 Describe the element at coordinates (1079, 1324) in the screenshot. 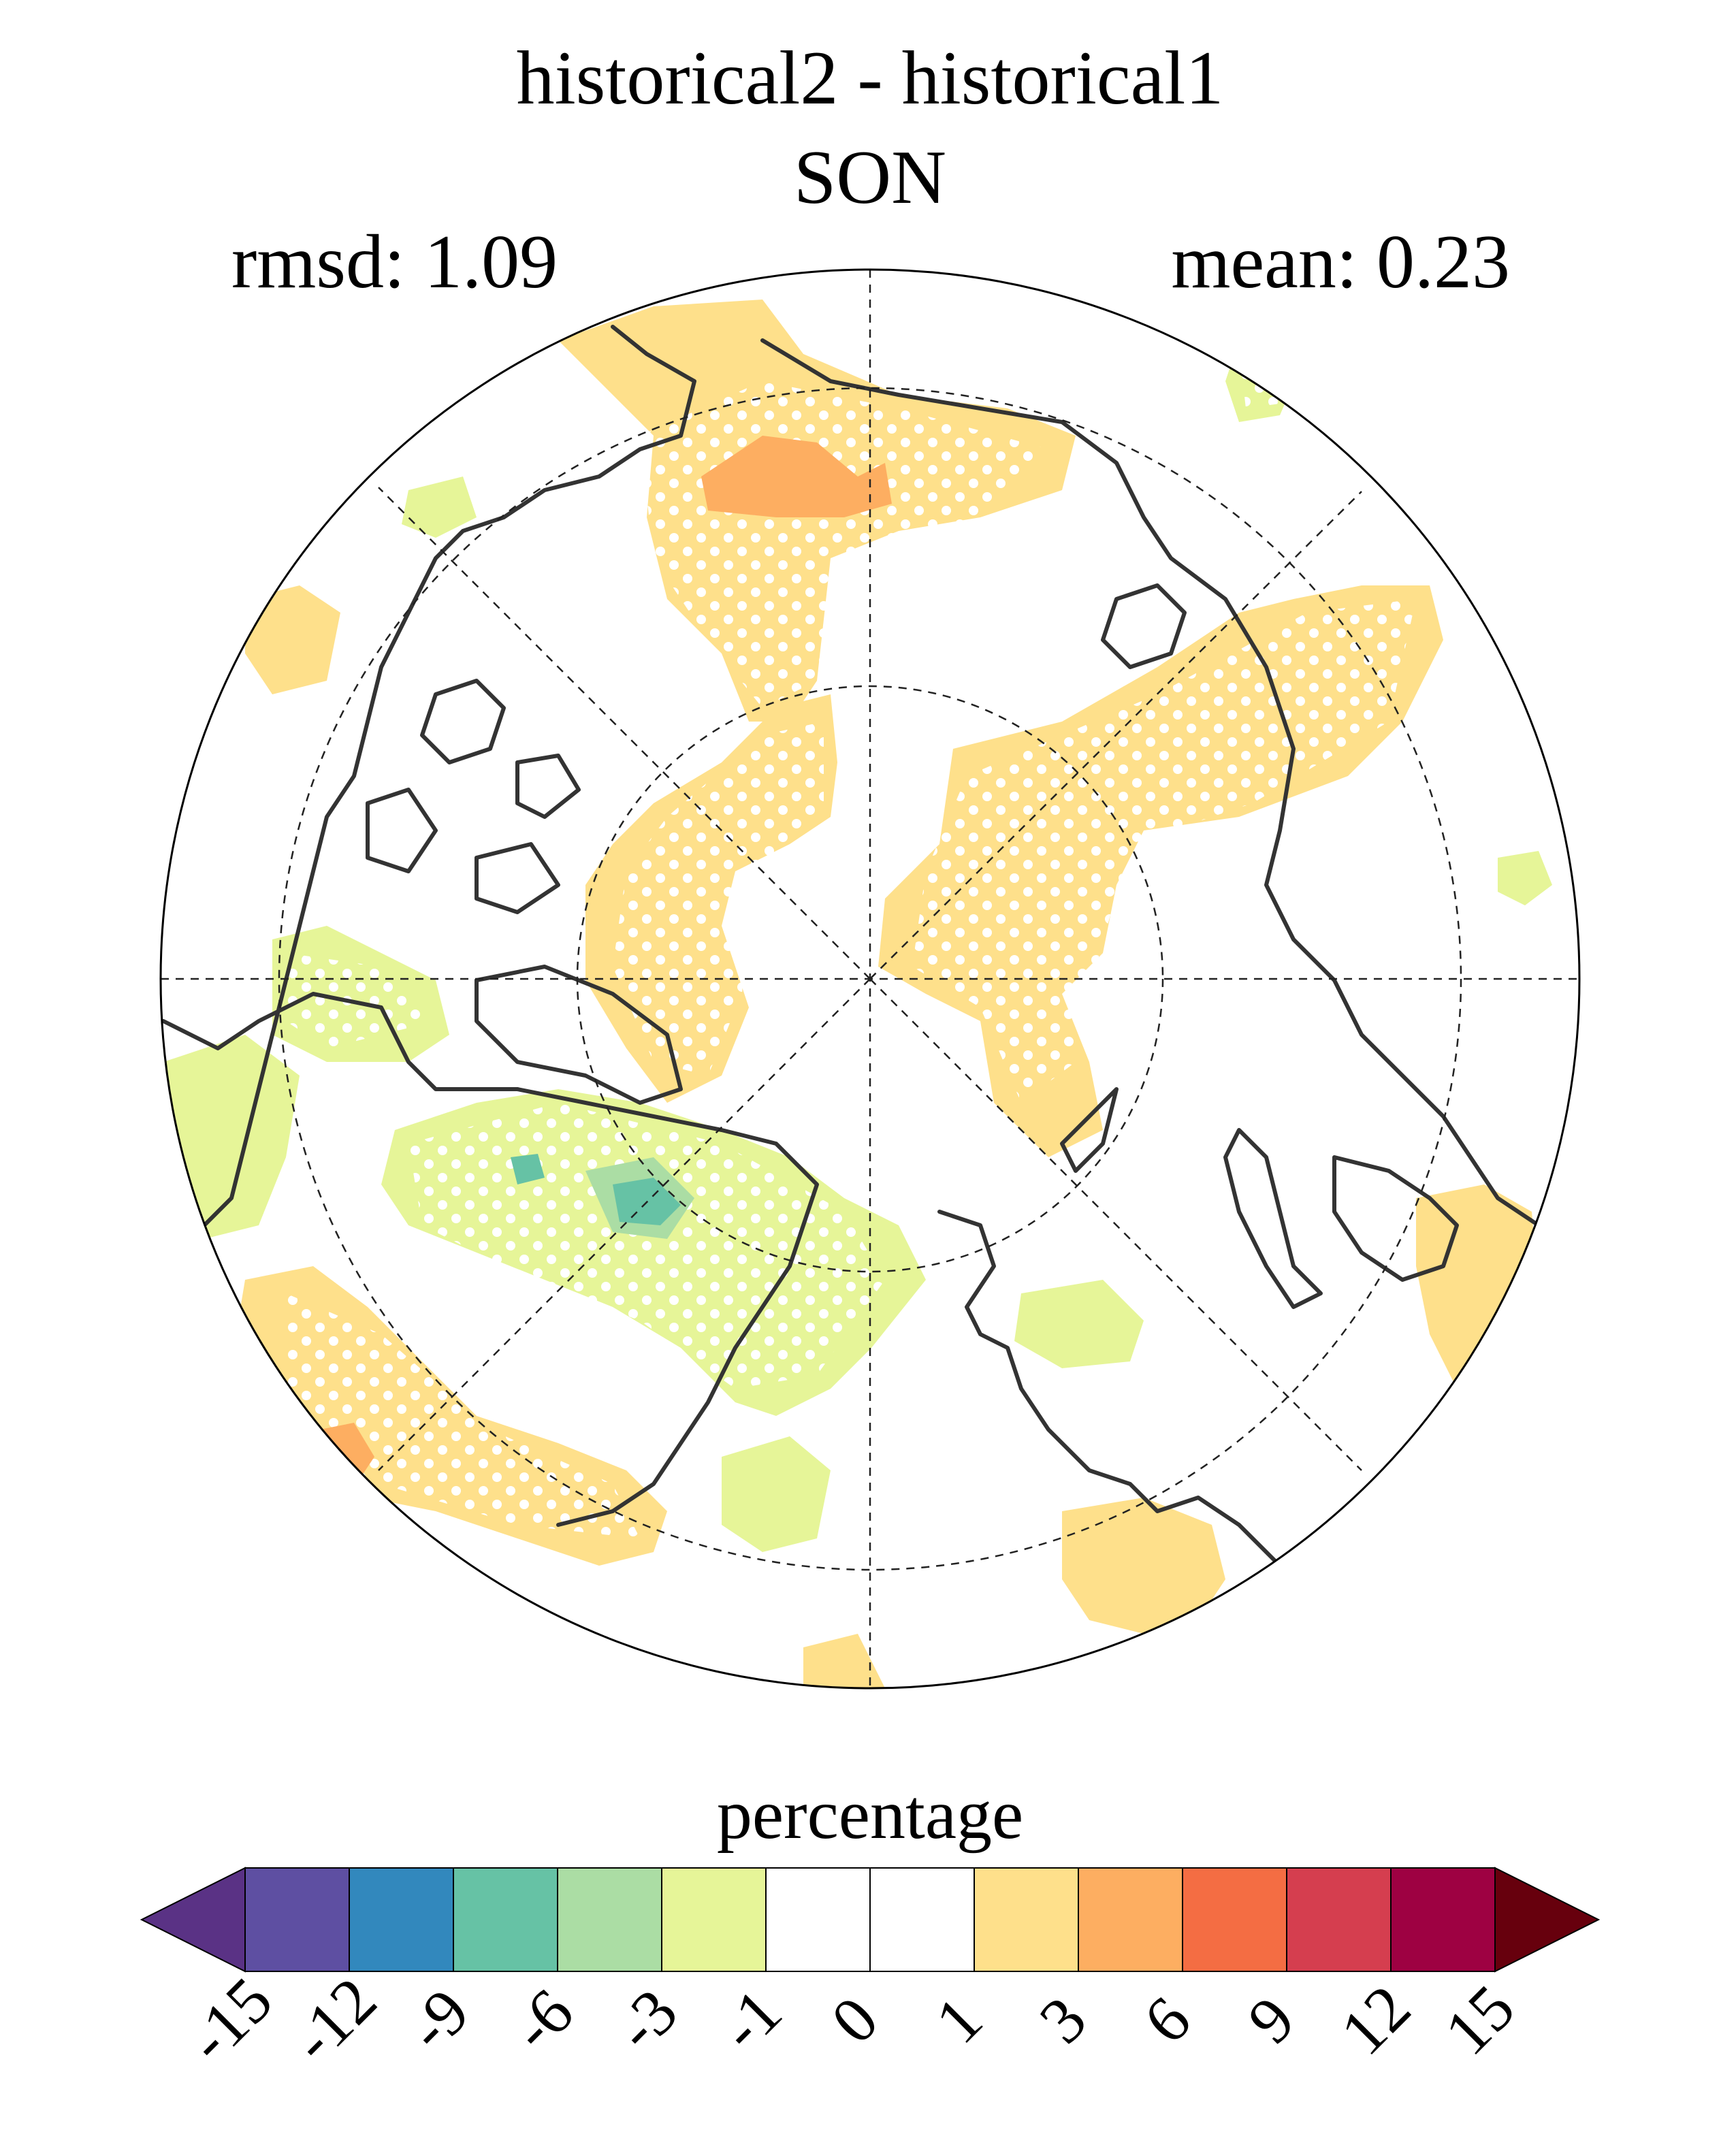

I see `patch-europe-west` at that location.